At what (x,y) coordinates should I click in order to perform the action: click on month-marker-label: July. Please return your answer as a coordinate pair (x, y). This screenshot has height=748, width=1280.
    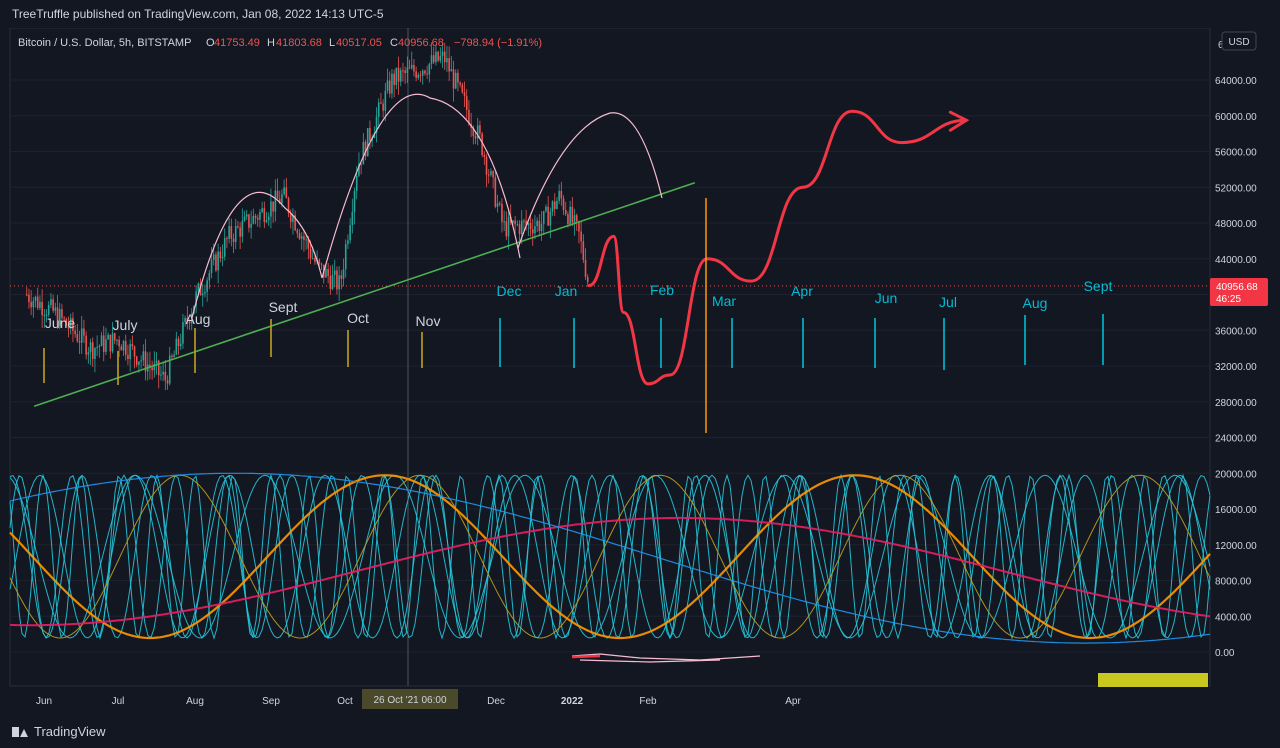
    Looking at the image, I should click on (125, 325).